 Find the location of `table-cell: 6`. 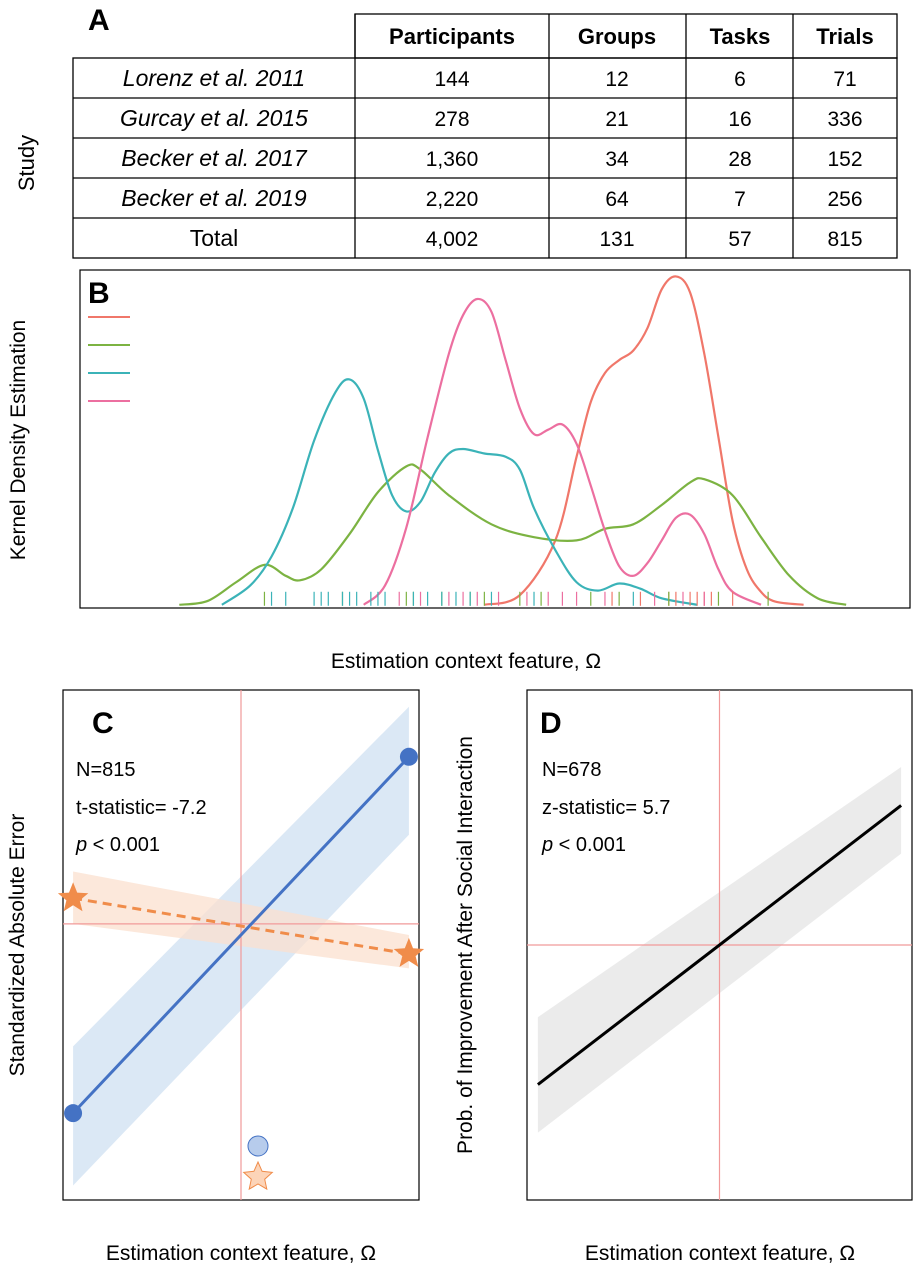

table-cell: 6 is located at coordinates (740, 79).